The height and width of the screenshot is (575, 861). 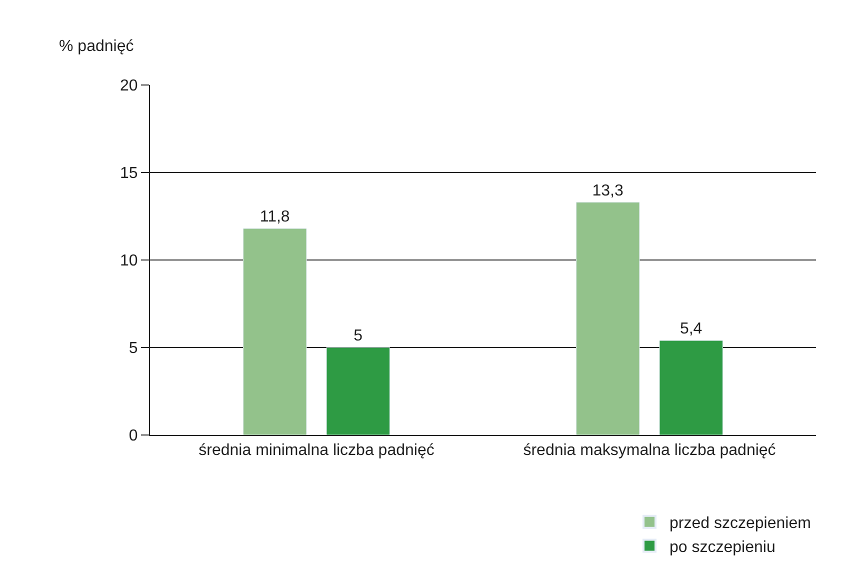 What do you see at coordinates (133, 349) in the screenshot?
I see `y-tick-label: 5` at bounding box center [133, 349].